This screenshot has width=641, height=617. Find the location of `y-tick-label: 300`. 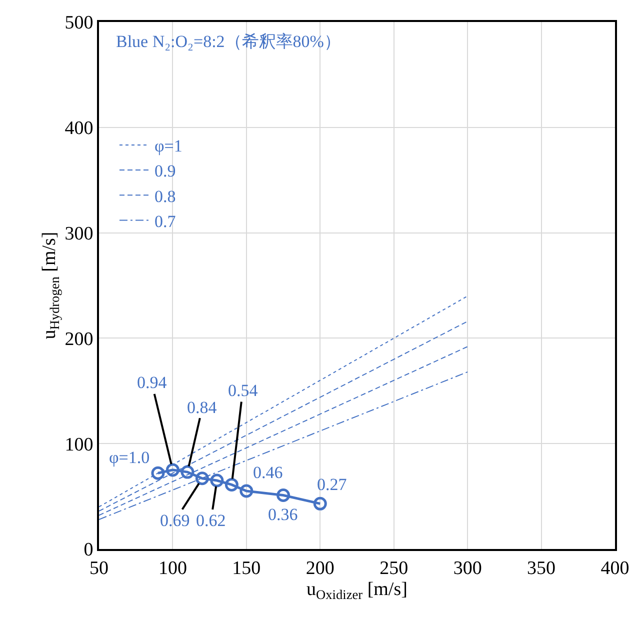

y-tick-label: 300 is located at coordinates (79, 233).